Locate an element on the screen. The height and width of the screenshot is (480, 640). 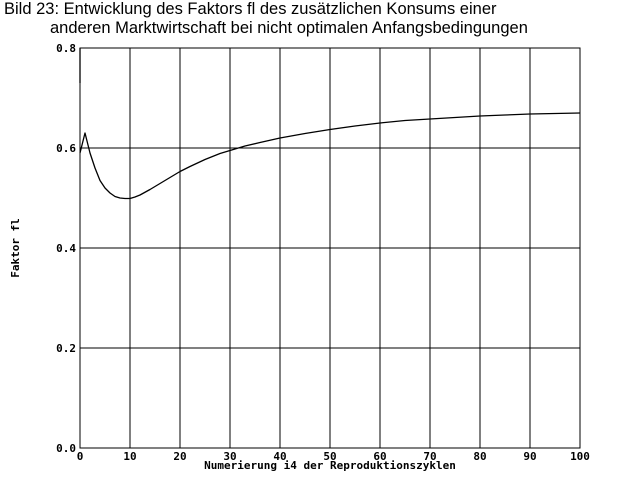
y-tick-label-2: 0.4 is located at coordinates (66, 248).